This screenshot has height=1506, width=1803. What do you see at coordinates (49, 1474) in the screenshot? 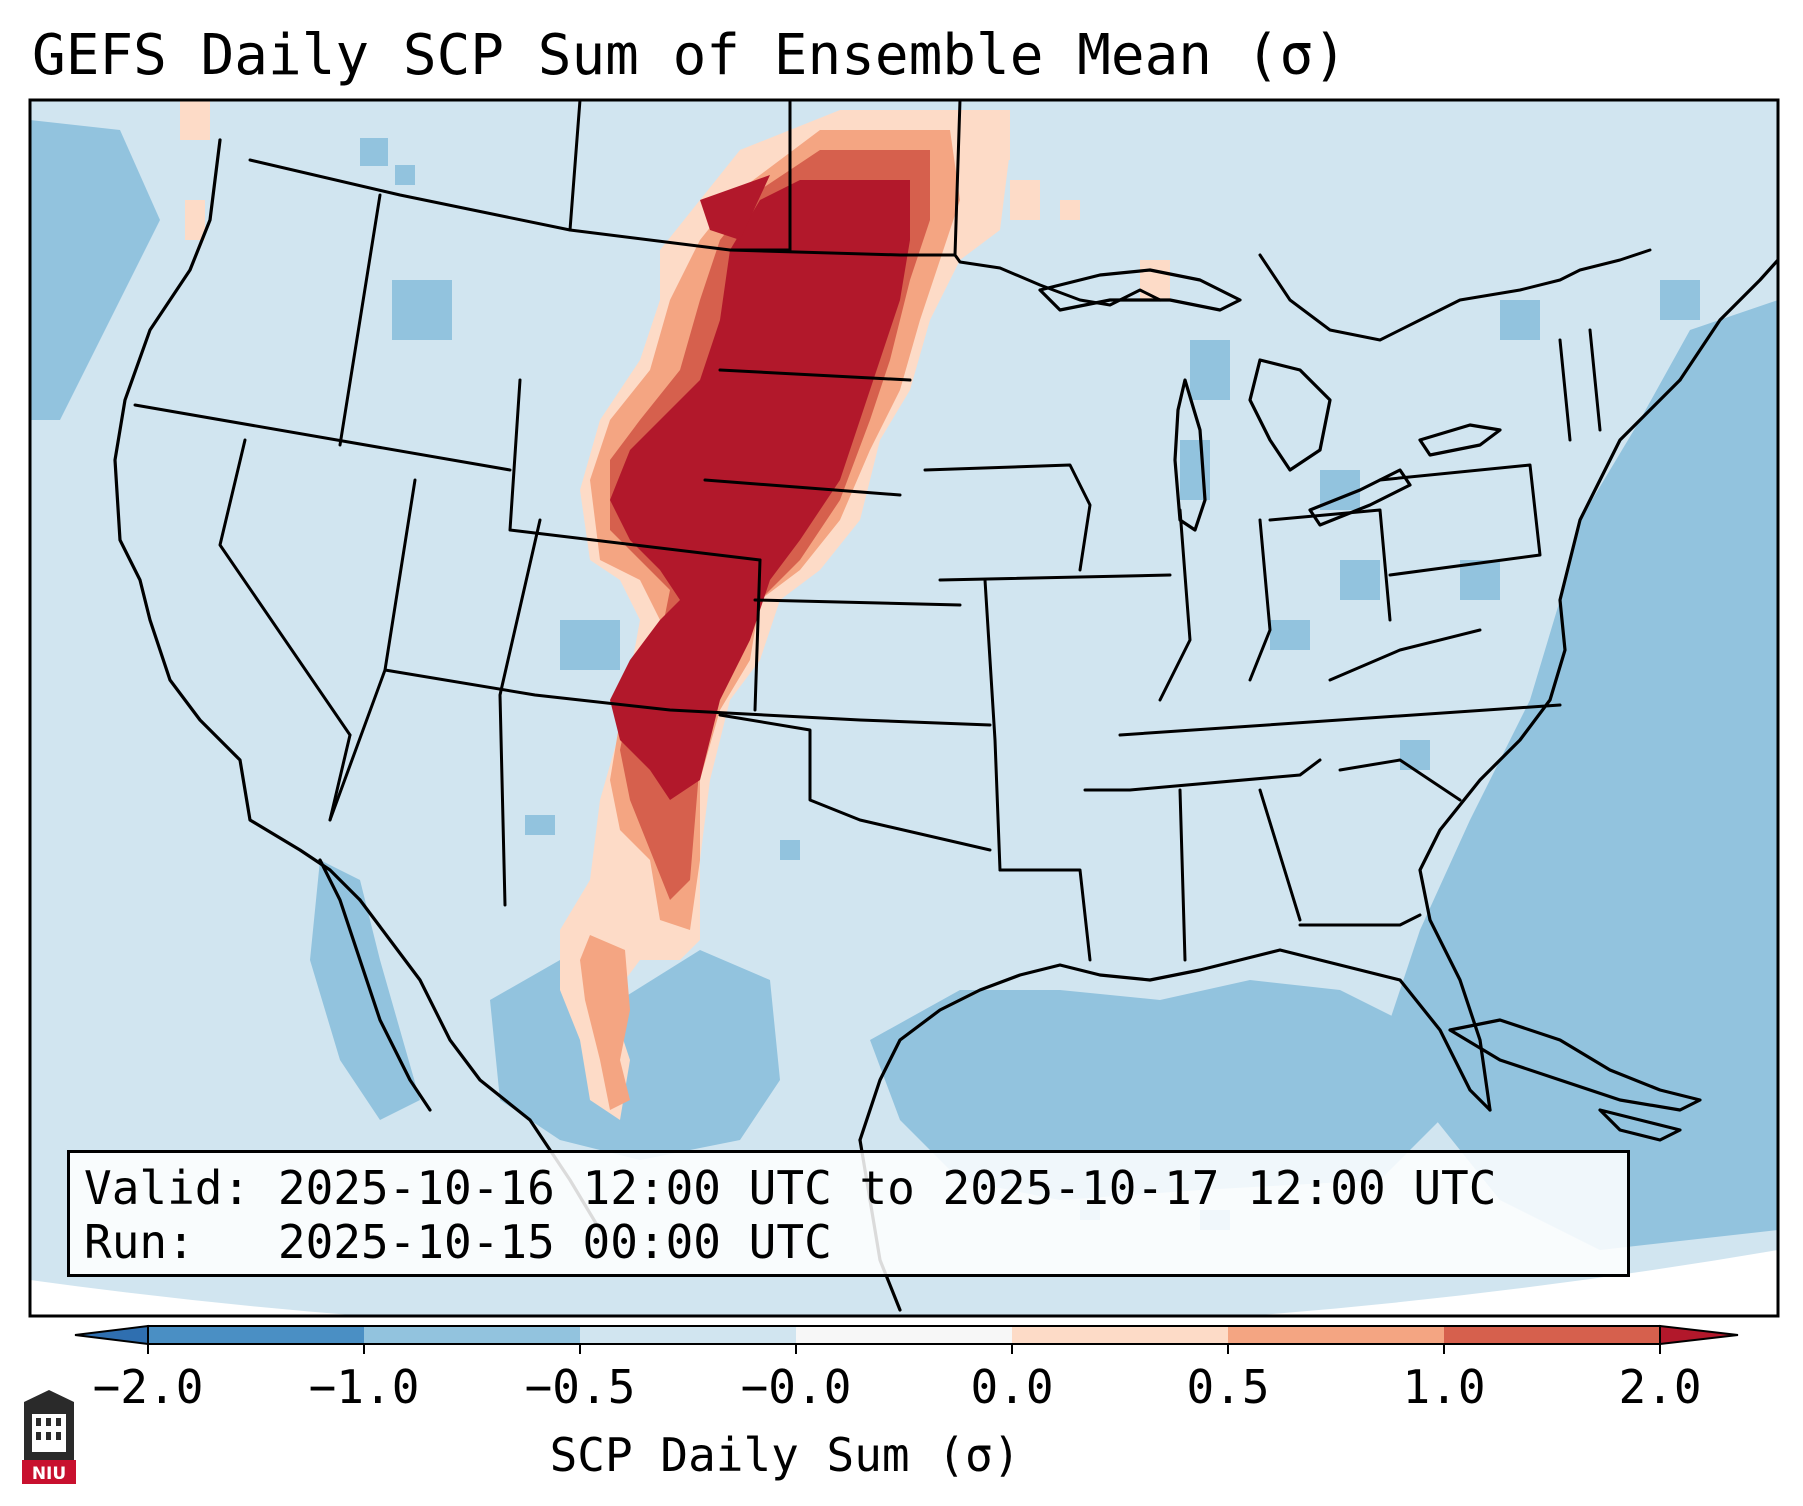
I see `niu-logo-text: NIU` at bounding box center [49, 1474].